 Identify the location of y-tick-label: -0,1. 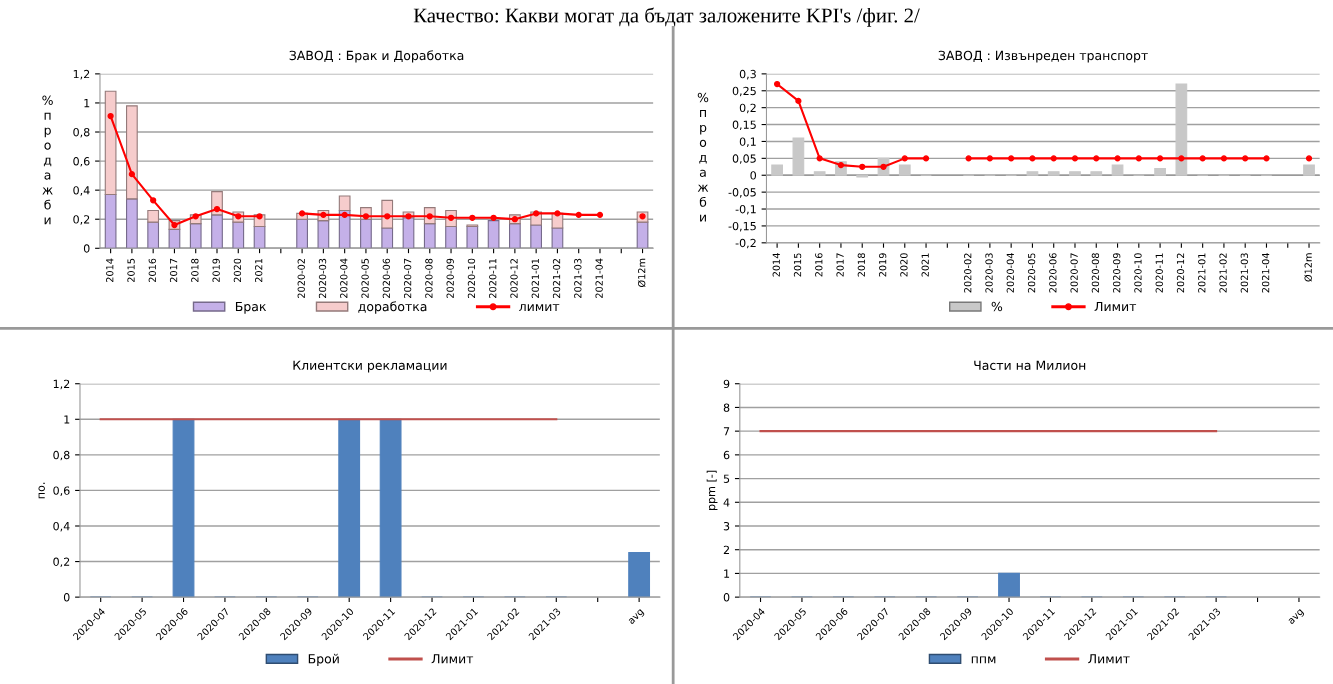
(745, 210).